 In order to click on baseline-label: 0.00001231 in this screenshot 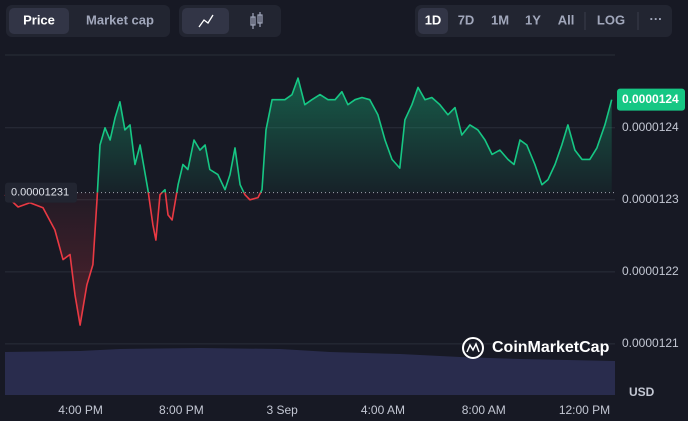, I will do `click(40, 192)`.